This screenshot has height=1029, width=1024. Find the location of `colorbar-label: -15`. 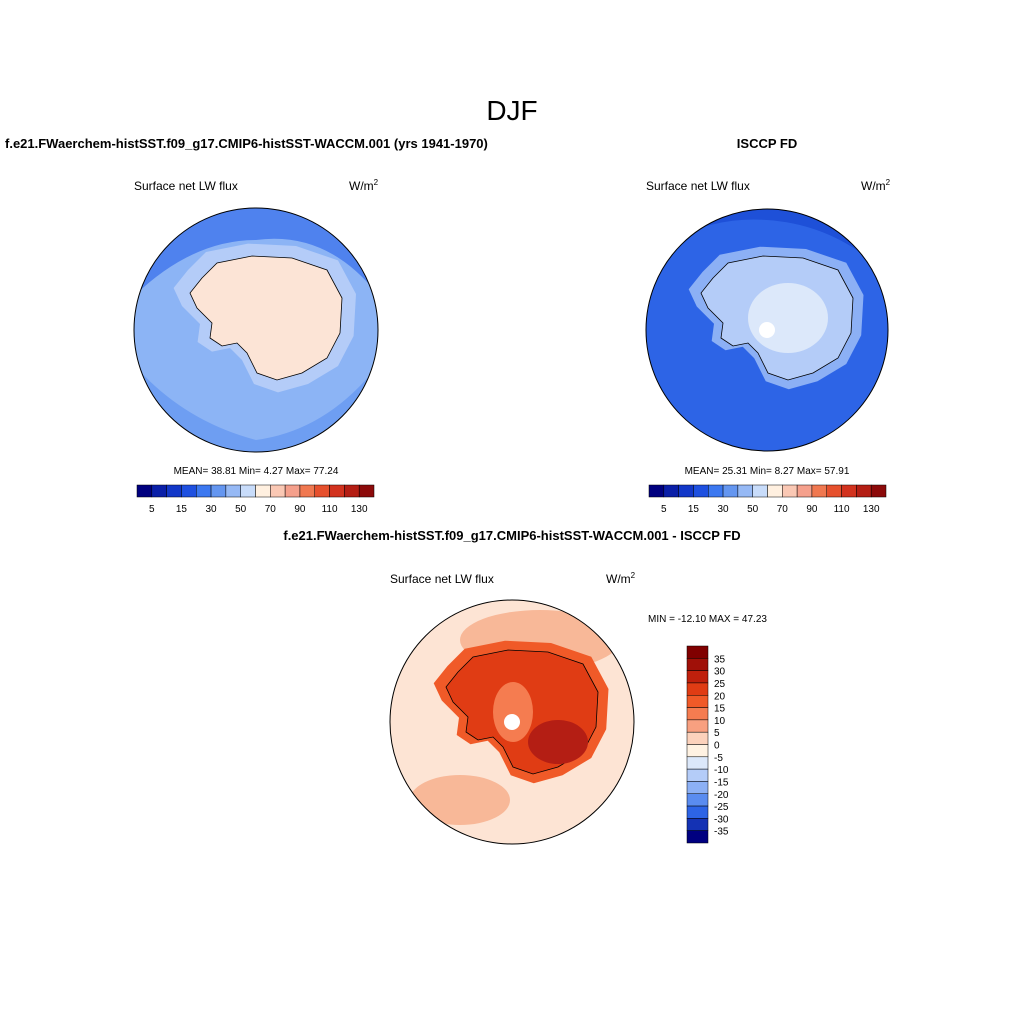

colorbar-label: -15 is located at coordinates (721, 782).